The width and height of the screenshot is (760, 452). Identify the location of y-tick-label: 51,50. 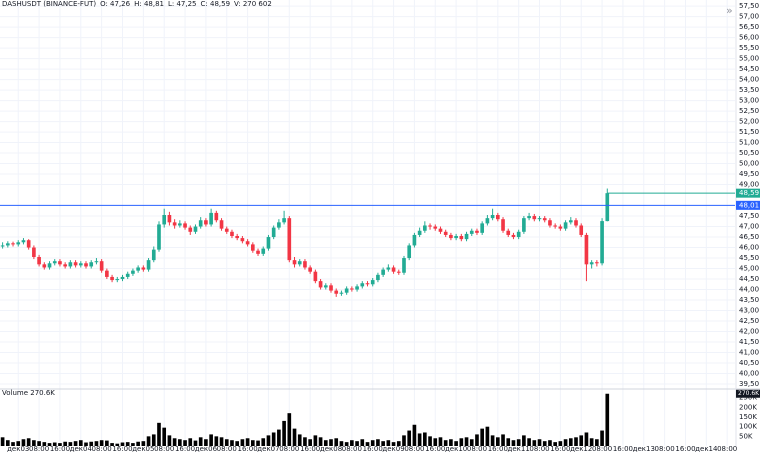
(749, 132).